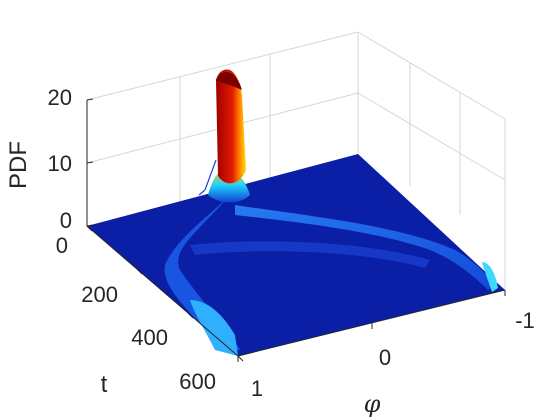 This screenshot has width=560, height=420. Describe the element at coordinates (525, 320) in the screenshot. I see `phi-tick-label-neg1: -1` at that location.